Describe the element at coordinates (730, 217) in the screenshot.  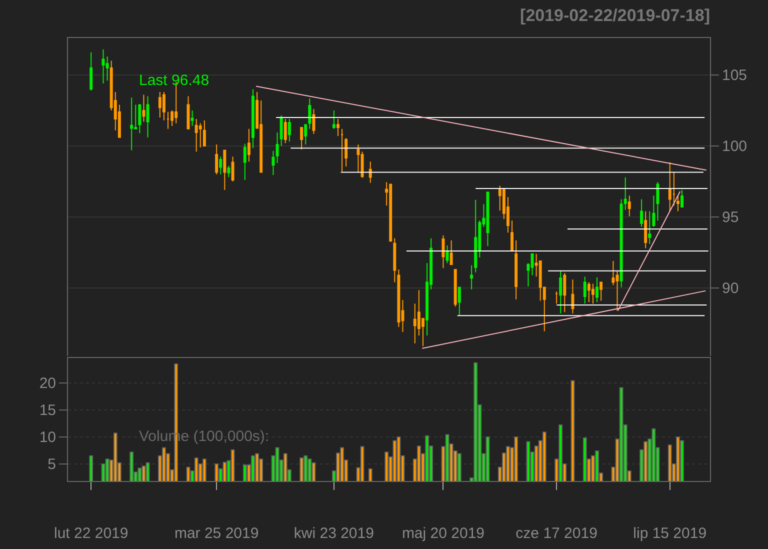
I see `y-tick-label: 95` at that location.